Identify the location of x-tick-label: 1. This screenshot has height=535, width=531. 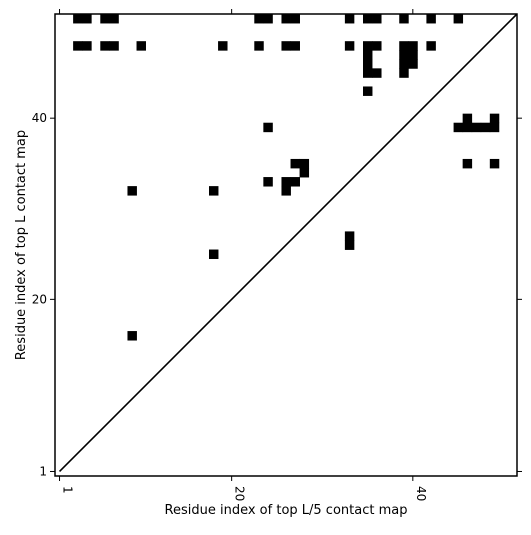
(68, 490).